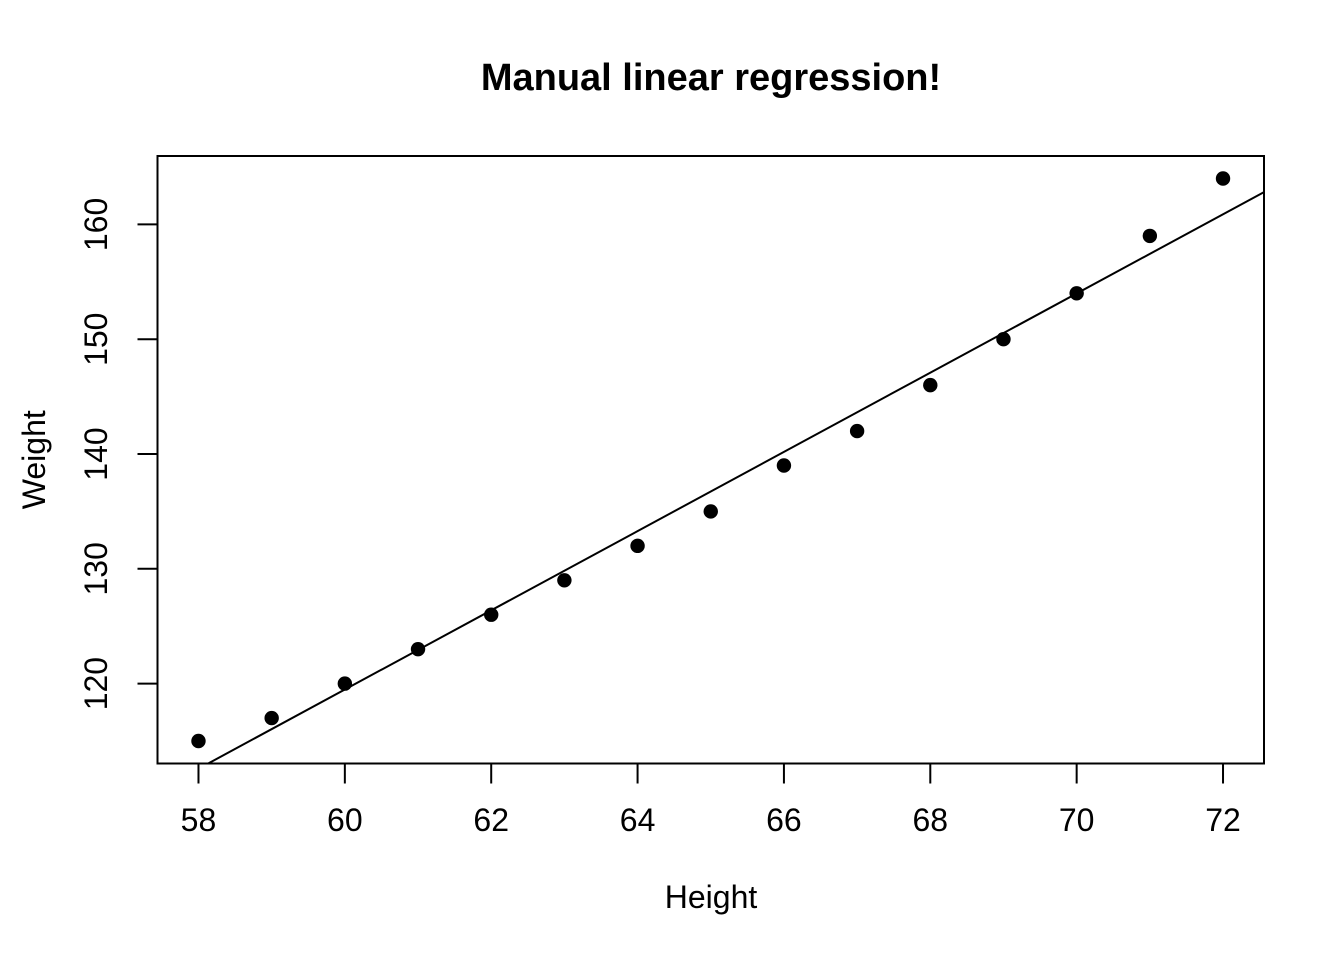 This screenshot has height=960, width=1344. What do you see at coordinates (96, 224) in the screenshot?
I see `y-tick-label: 160` at bounding box center [96, 224].